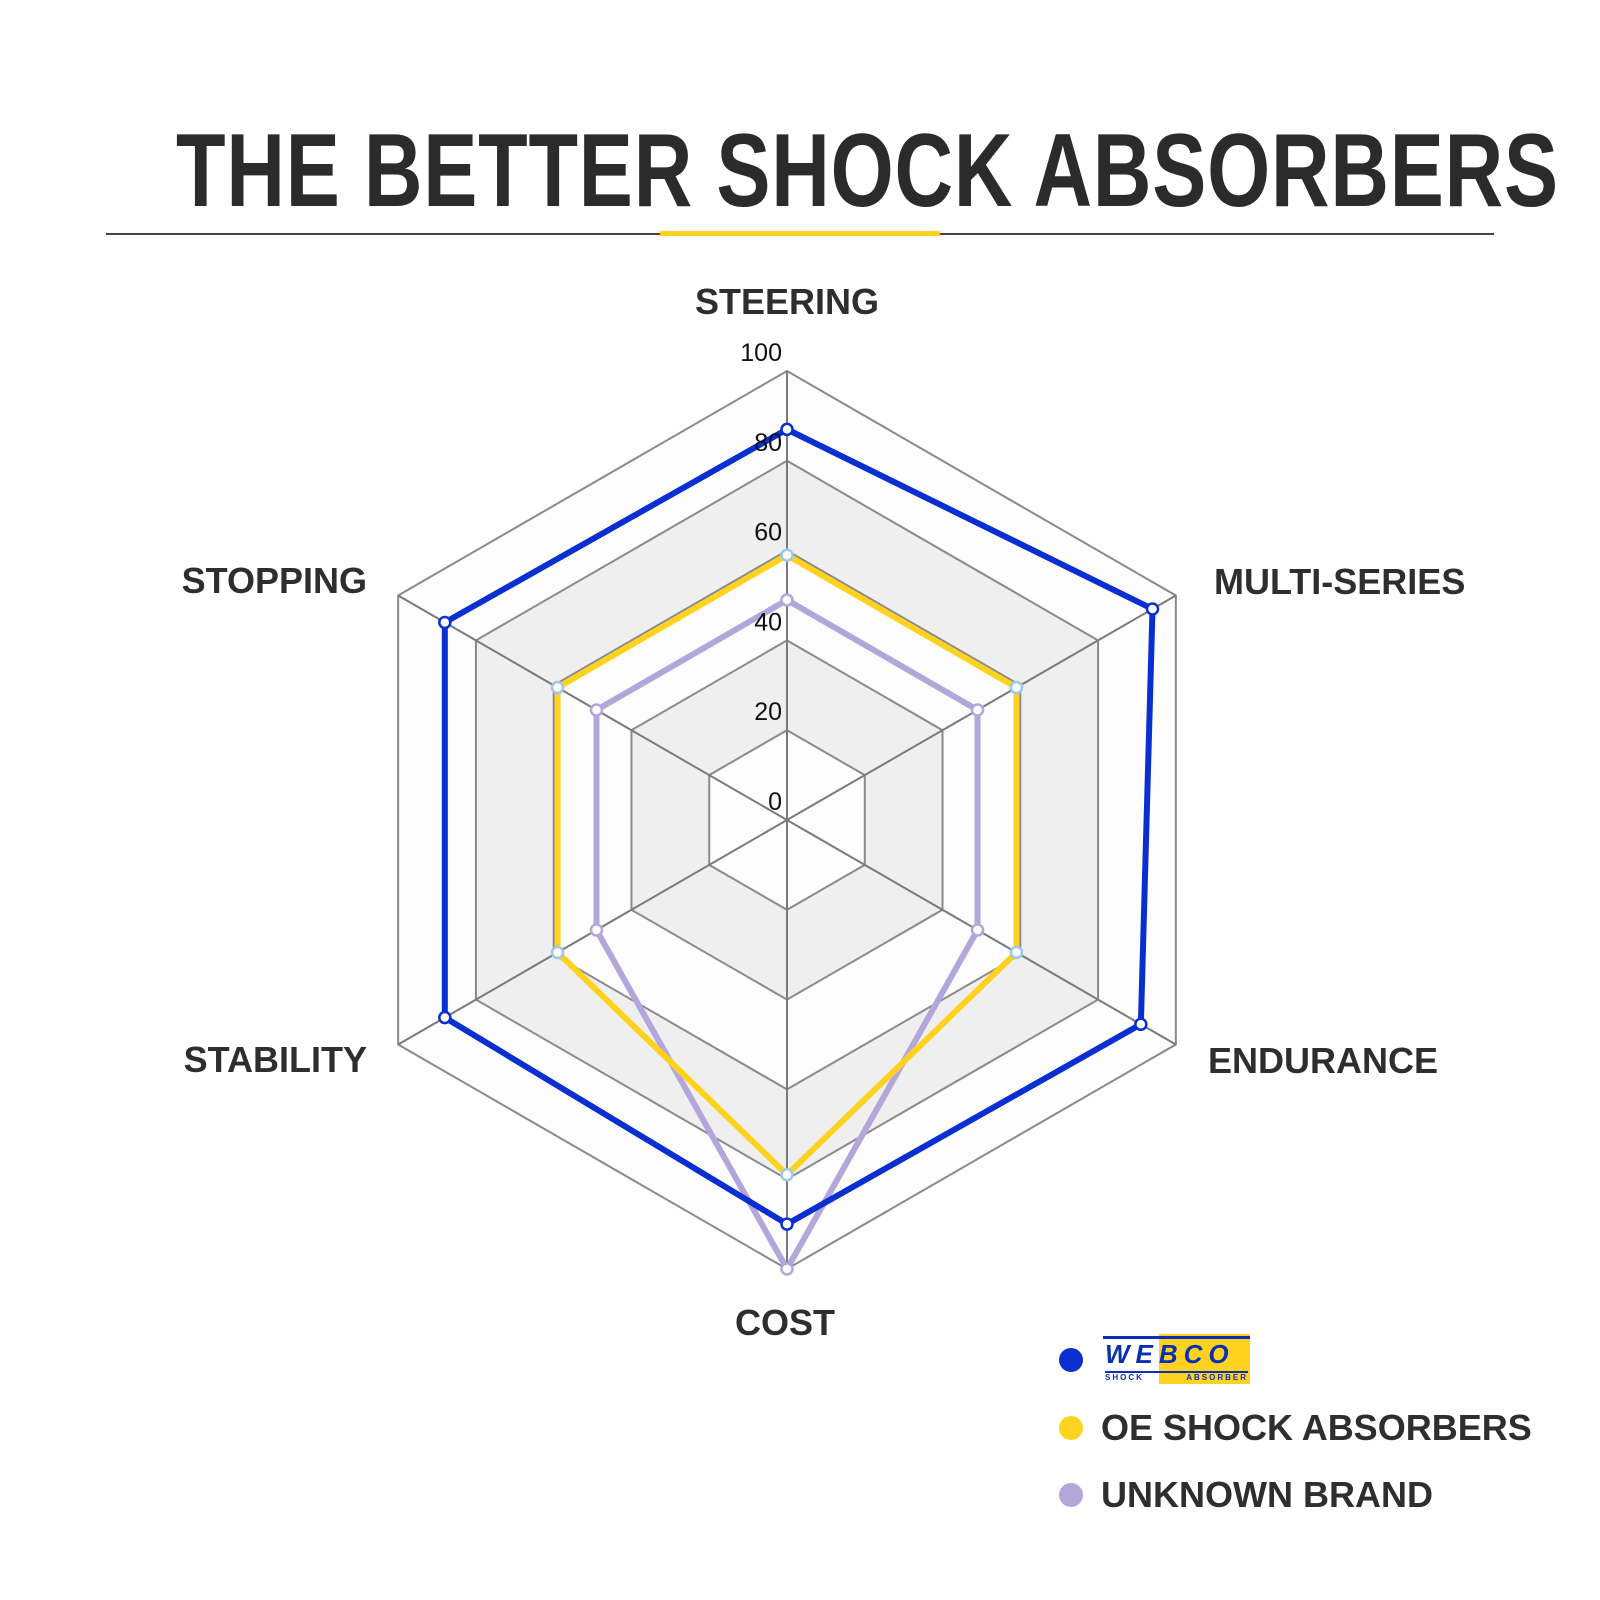 The width and height of the screenshot is (1600, 1600). What do you see at coordinates (787, 301) in the screenshot?
I see `axis-label: STEERING` at bounding box center [787, 301].